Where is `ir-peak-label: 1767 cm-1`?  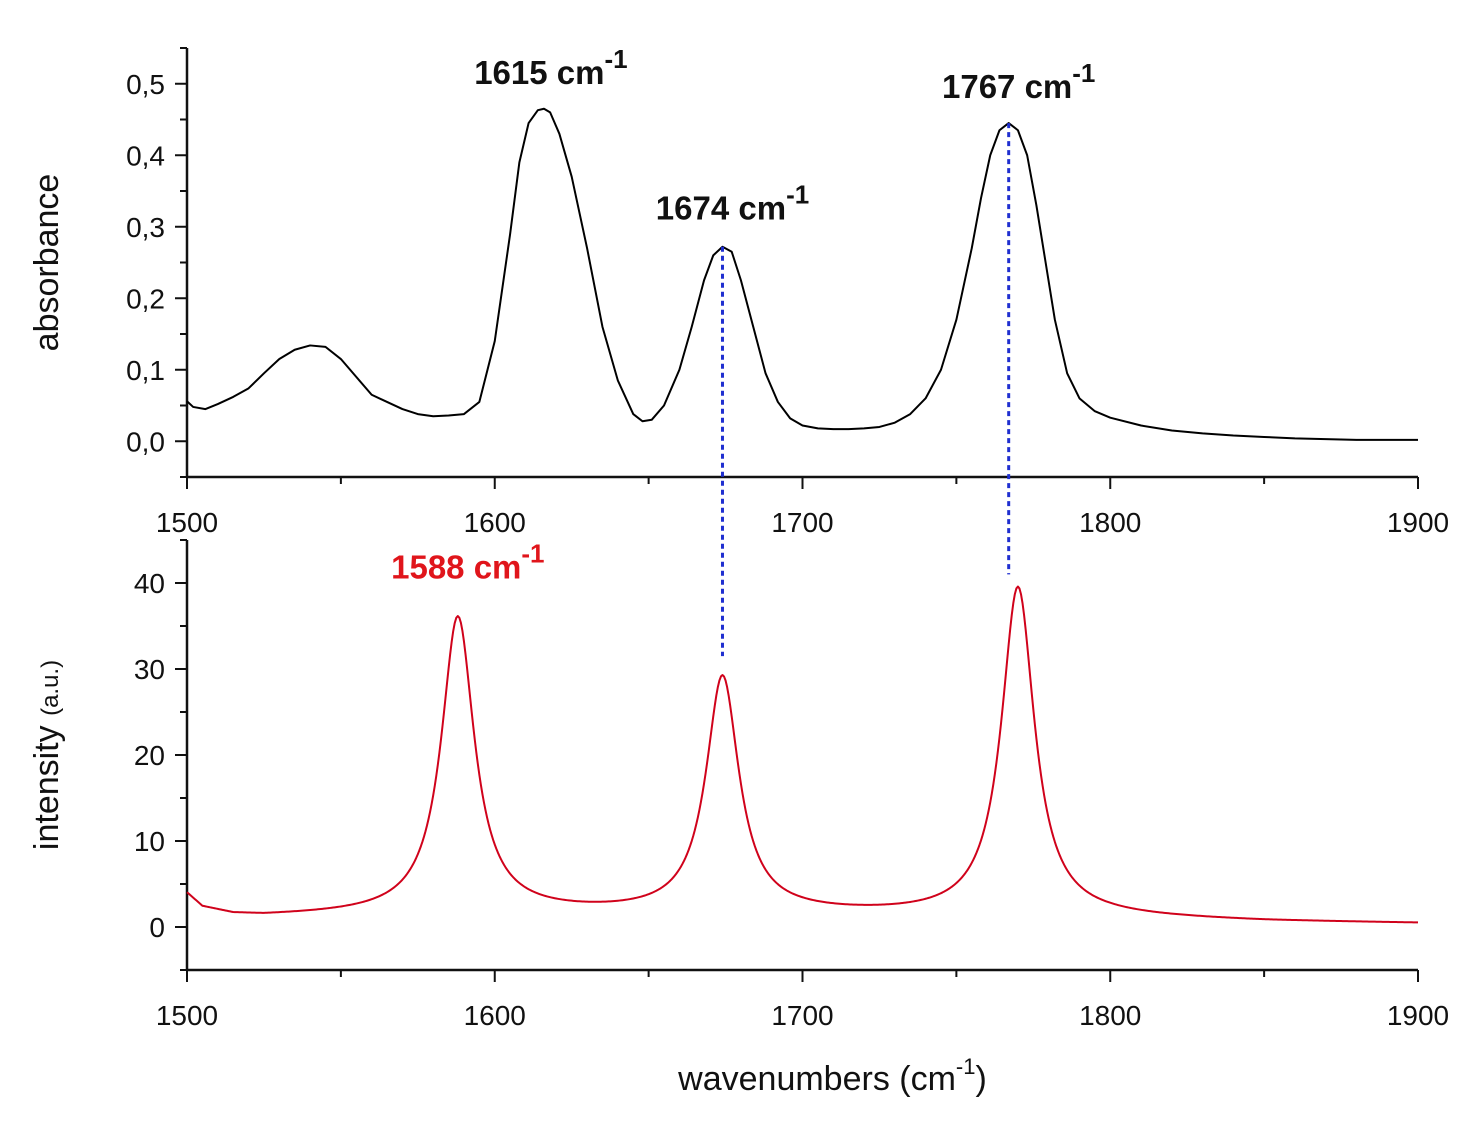 ir-peak-label: 1767 cm-1 is located at coordinates (1018, 81).